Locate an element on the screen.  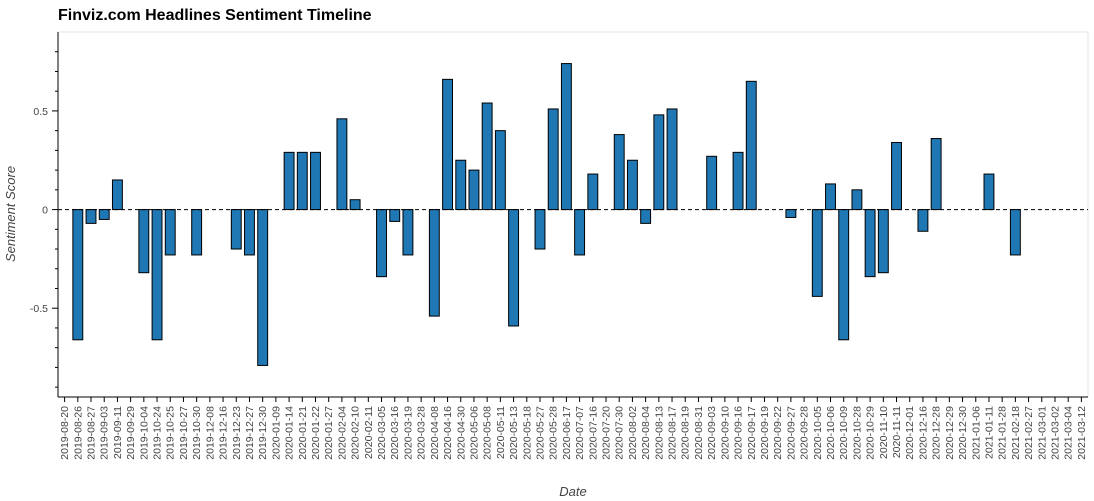
x-tick-label: 2020-05-18 is located at coordinates (527, 433).